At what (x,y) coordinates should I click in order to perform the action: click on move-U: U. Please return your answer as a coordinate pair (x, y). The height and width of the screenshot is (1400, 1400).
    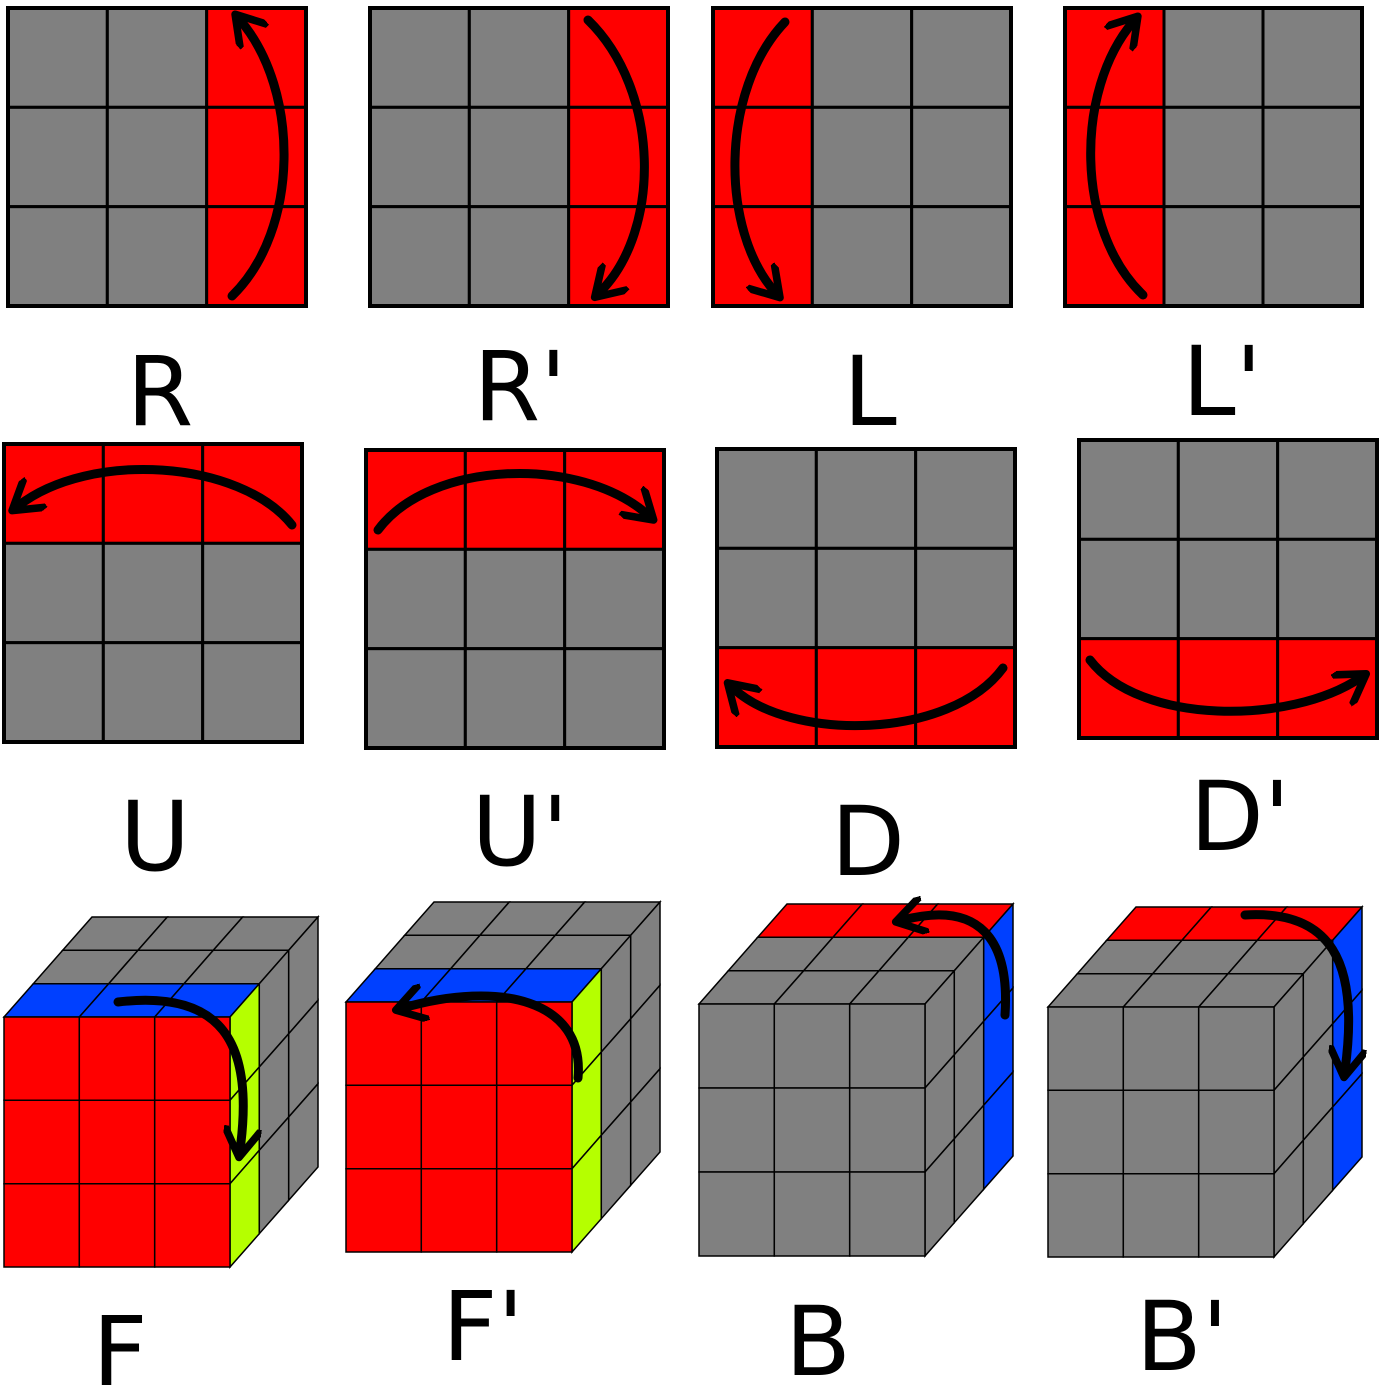
    Looking at the image, I should click on (153, 667).